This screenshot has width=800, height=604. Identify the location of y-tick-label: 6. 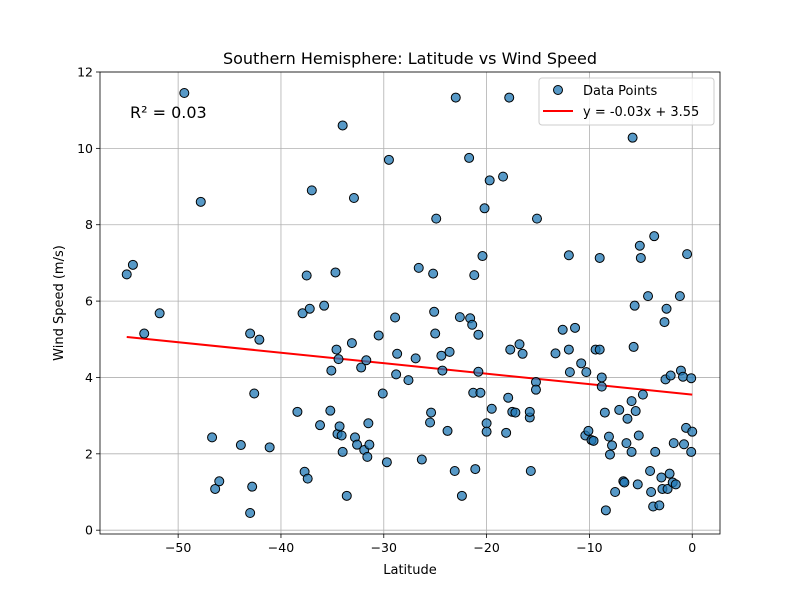
(89, 301).